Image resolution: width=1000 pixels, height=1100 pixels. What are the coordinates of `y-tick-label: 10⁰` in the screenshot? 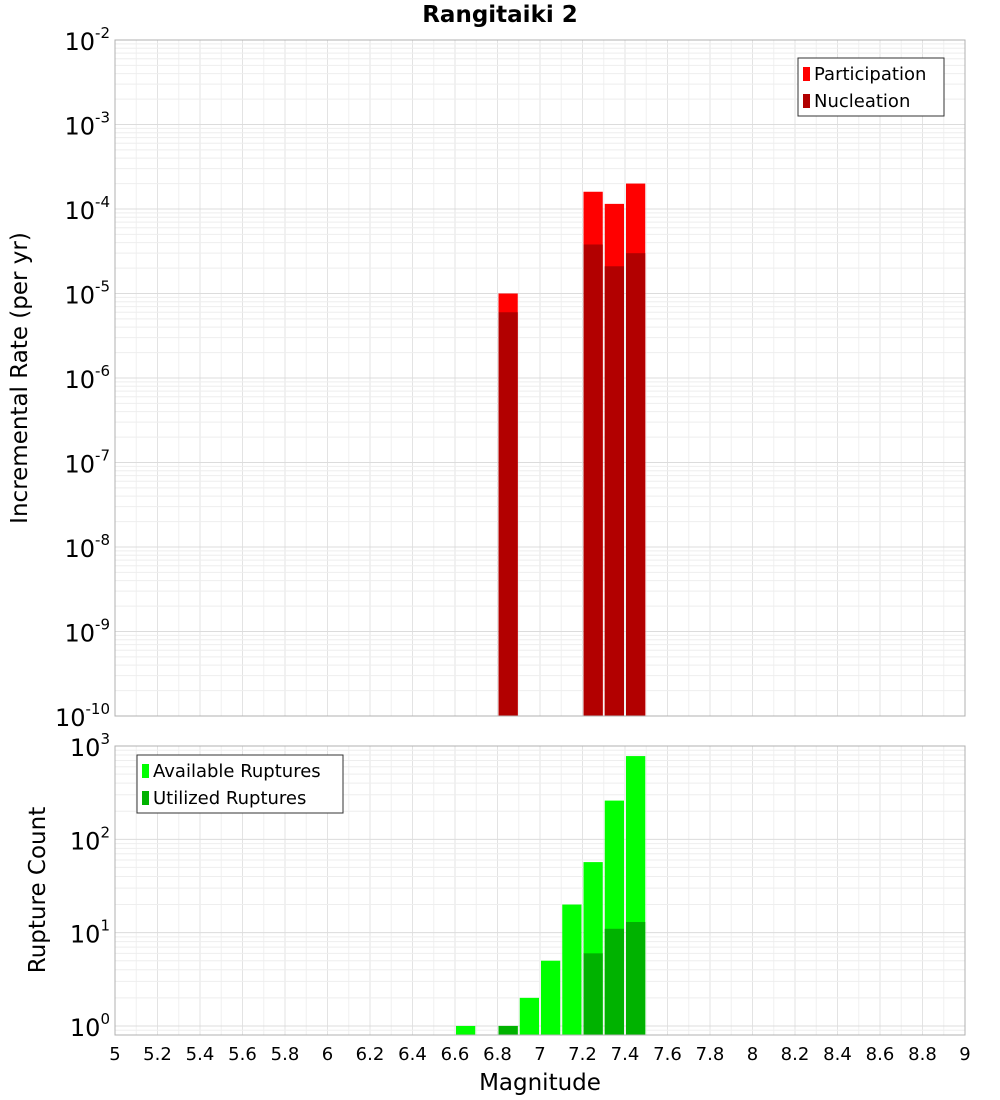 It's located at (90, 1026).